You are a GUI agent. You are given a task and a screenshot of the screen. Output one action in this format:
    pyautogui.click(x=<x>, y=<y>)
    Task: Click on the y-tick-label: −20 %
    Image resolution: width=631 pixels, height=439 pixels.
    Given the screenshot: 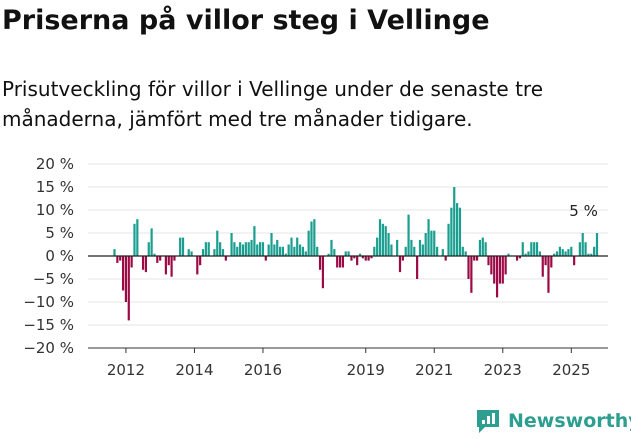 What is the action you would take?
    pyautogui.click(x=48, y=348)
    